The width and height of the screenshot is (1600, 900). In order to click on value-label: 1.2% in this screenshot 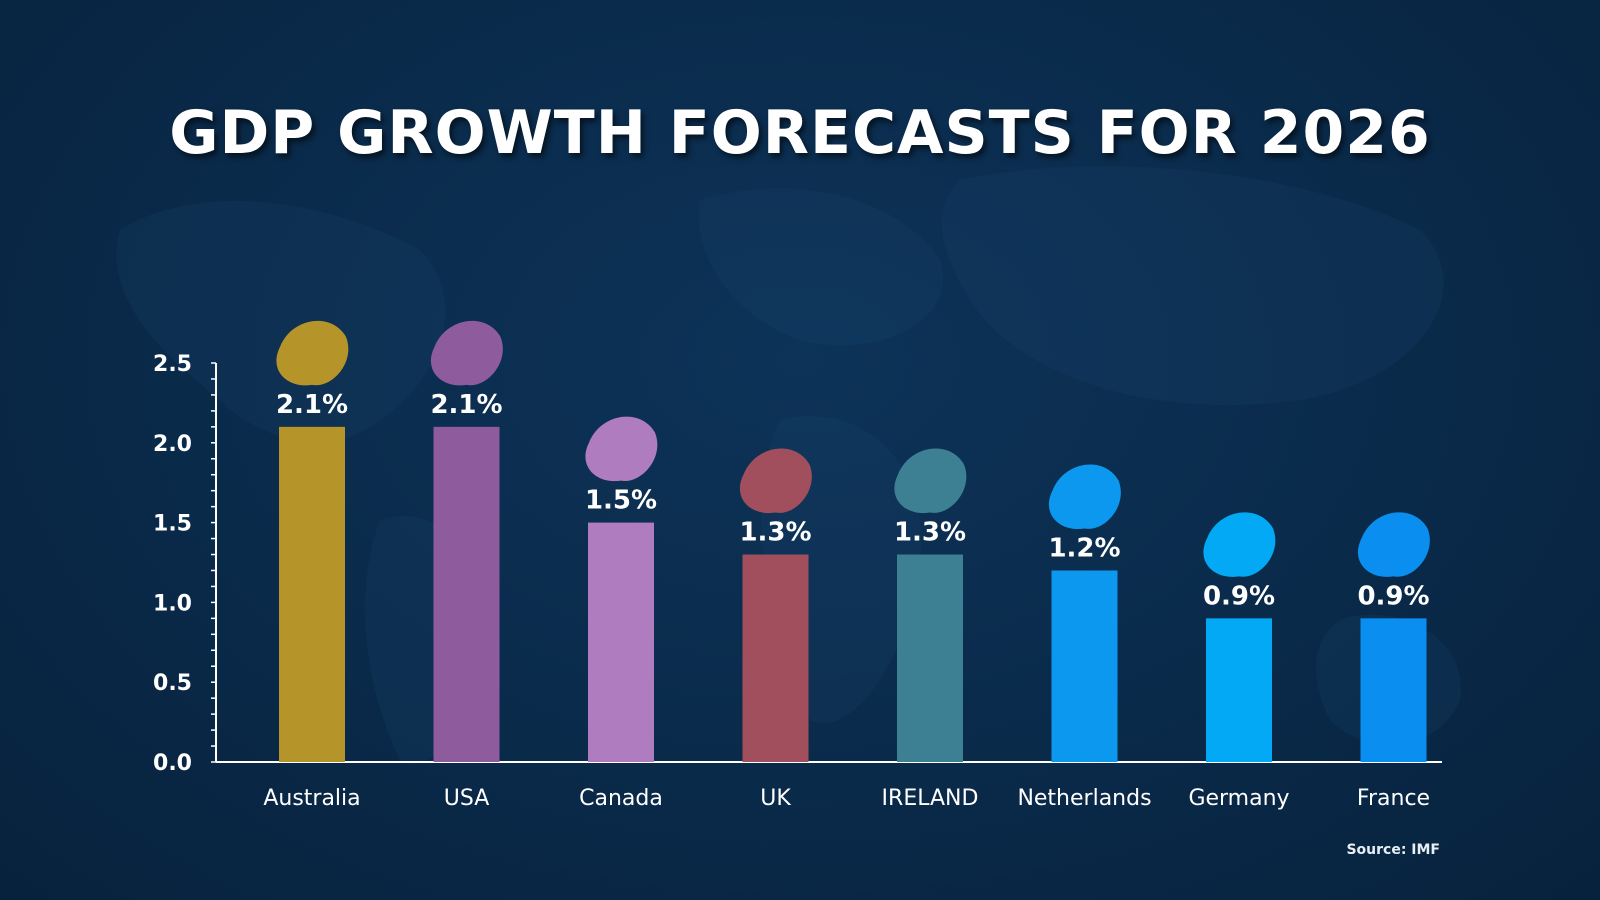, I will do `click(1084, 548)`.